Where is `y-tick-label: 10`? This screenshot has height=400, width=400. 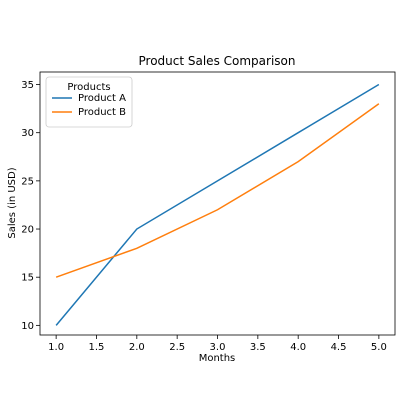
y-tick-label: 10 is located at coordinates (27, 326).